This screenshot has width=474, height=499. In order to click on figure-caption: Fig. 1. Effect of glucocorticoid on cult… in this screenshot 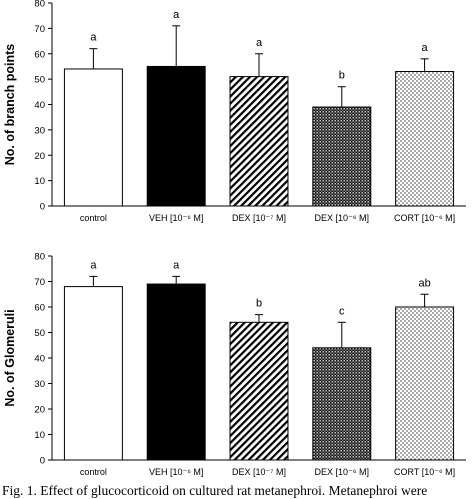, I will do `click(215, 490)`.